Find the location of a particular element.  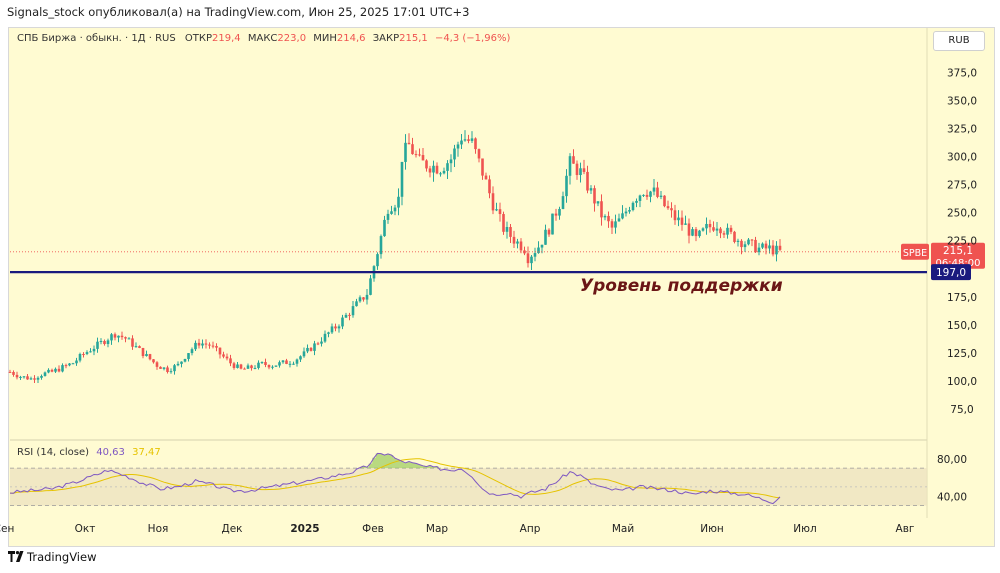

time-tick-label: Ноя is located at coordinates (158, 529).